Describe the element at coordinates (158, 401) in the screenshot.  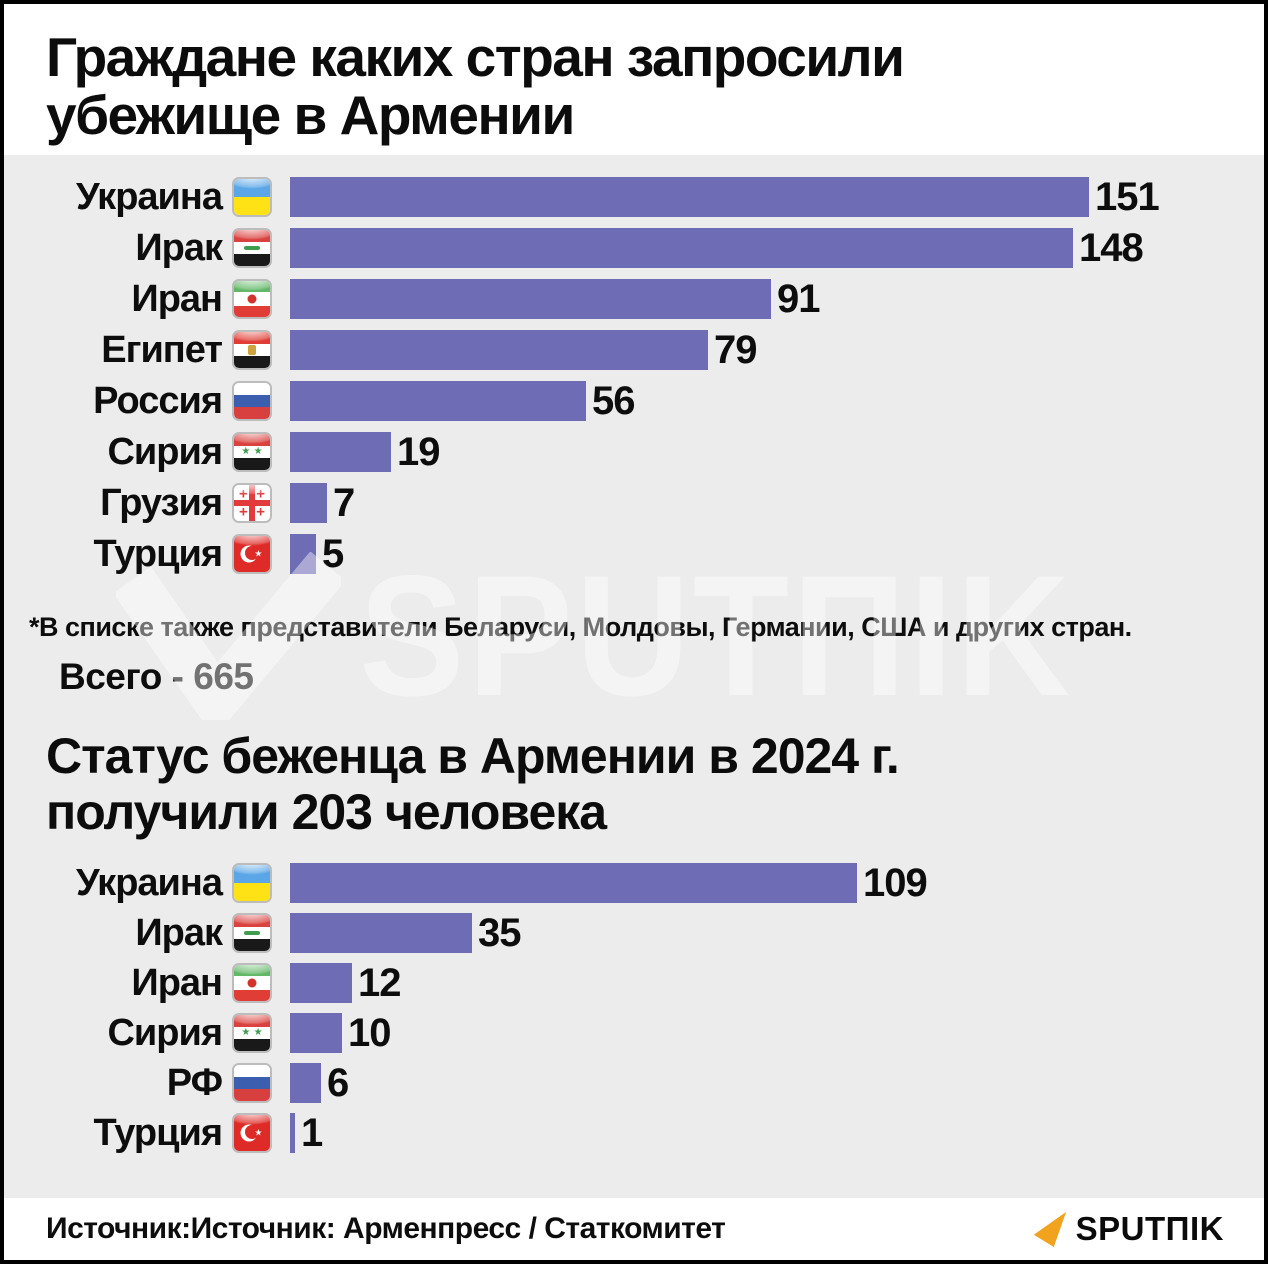
I see `country-label: Россия` at that location.